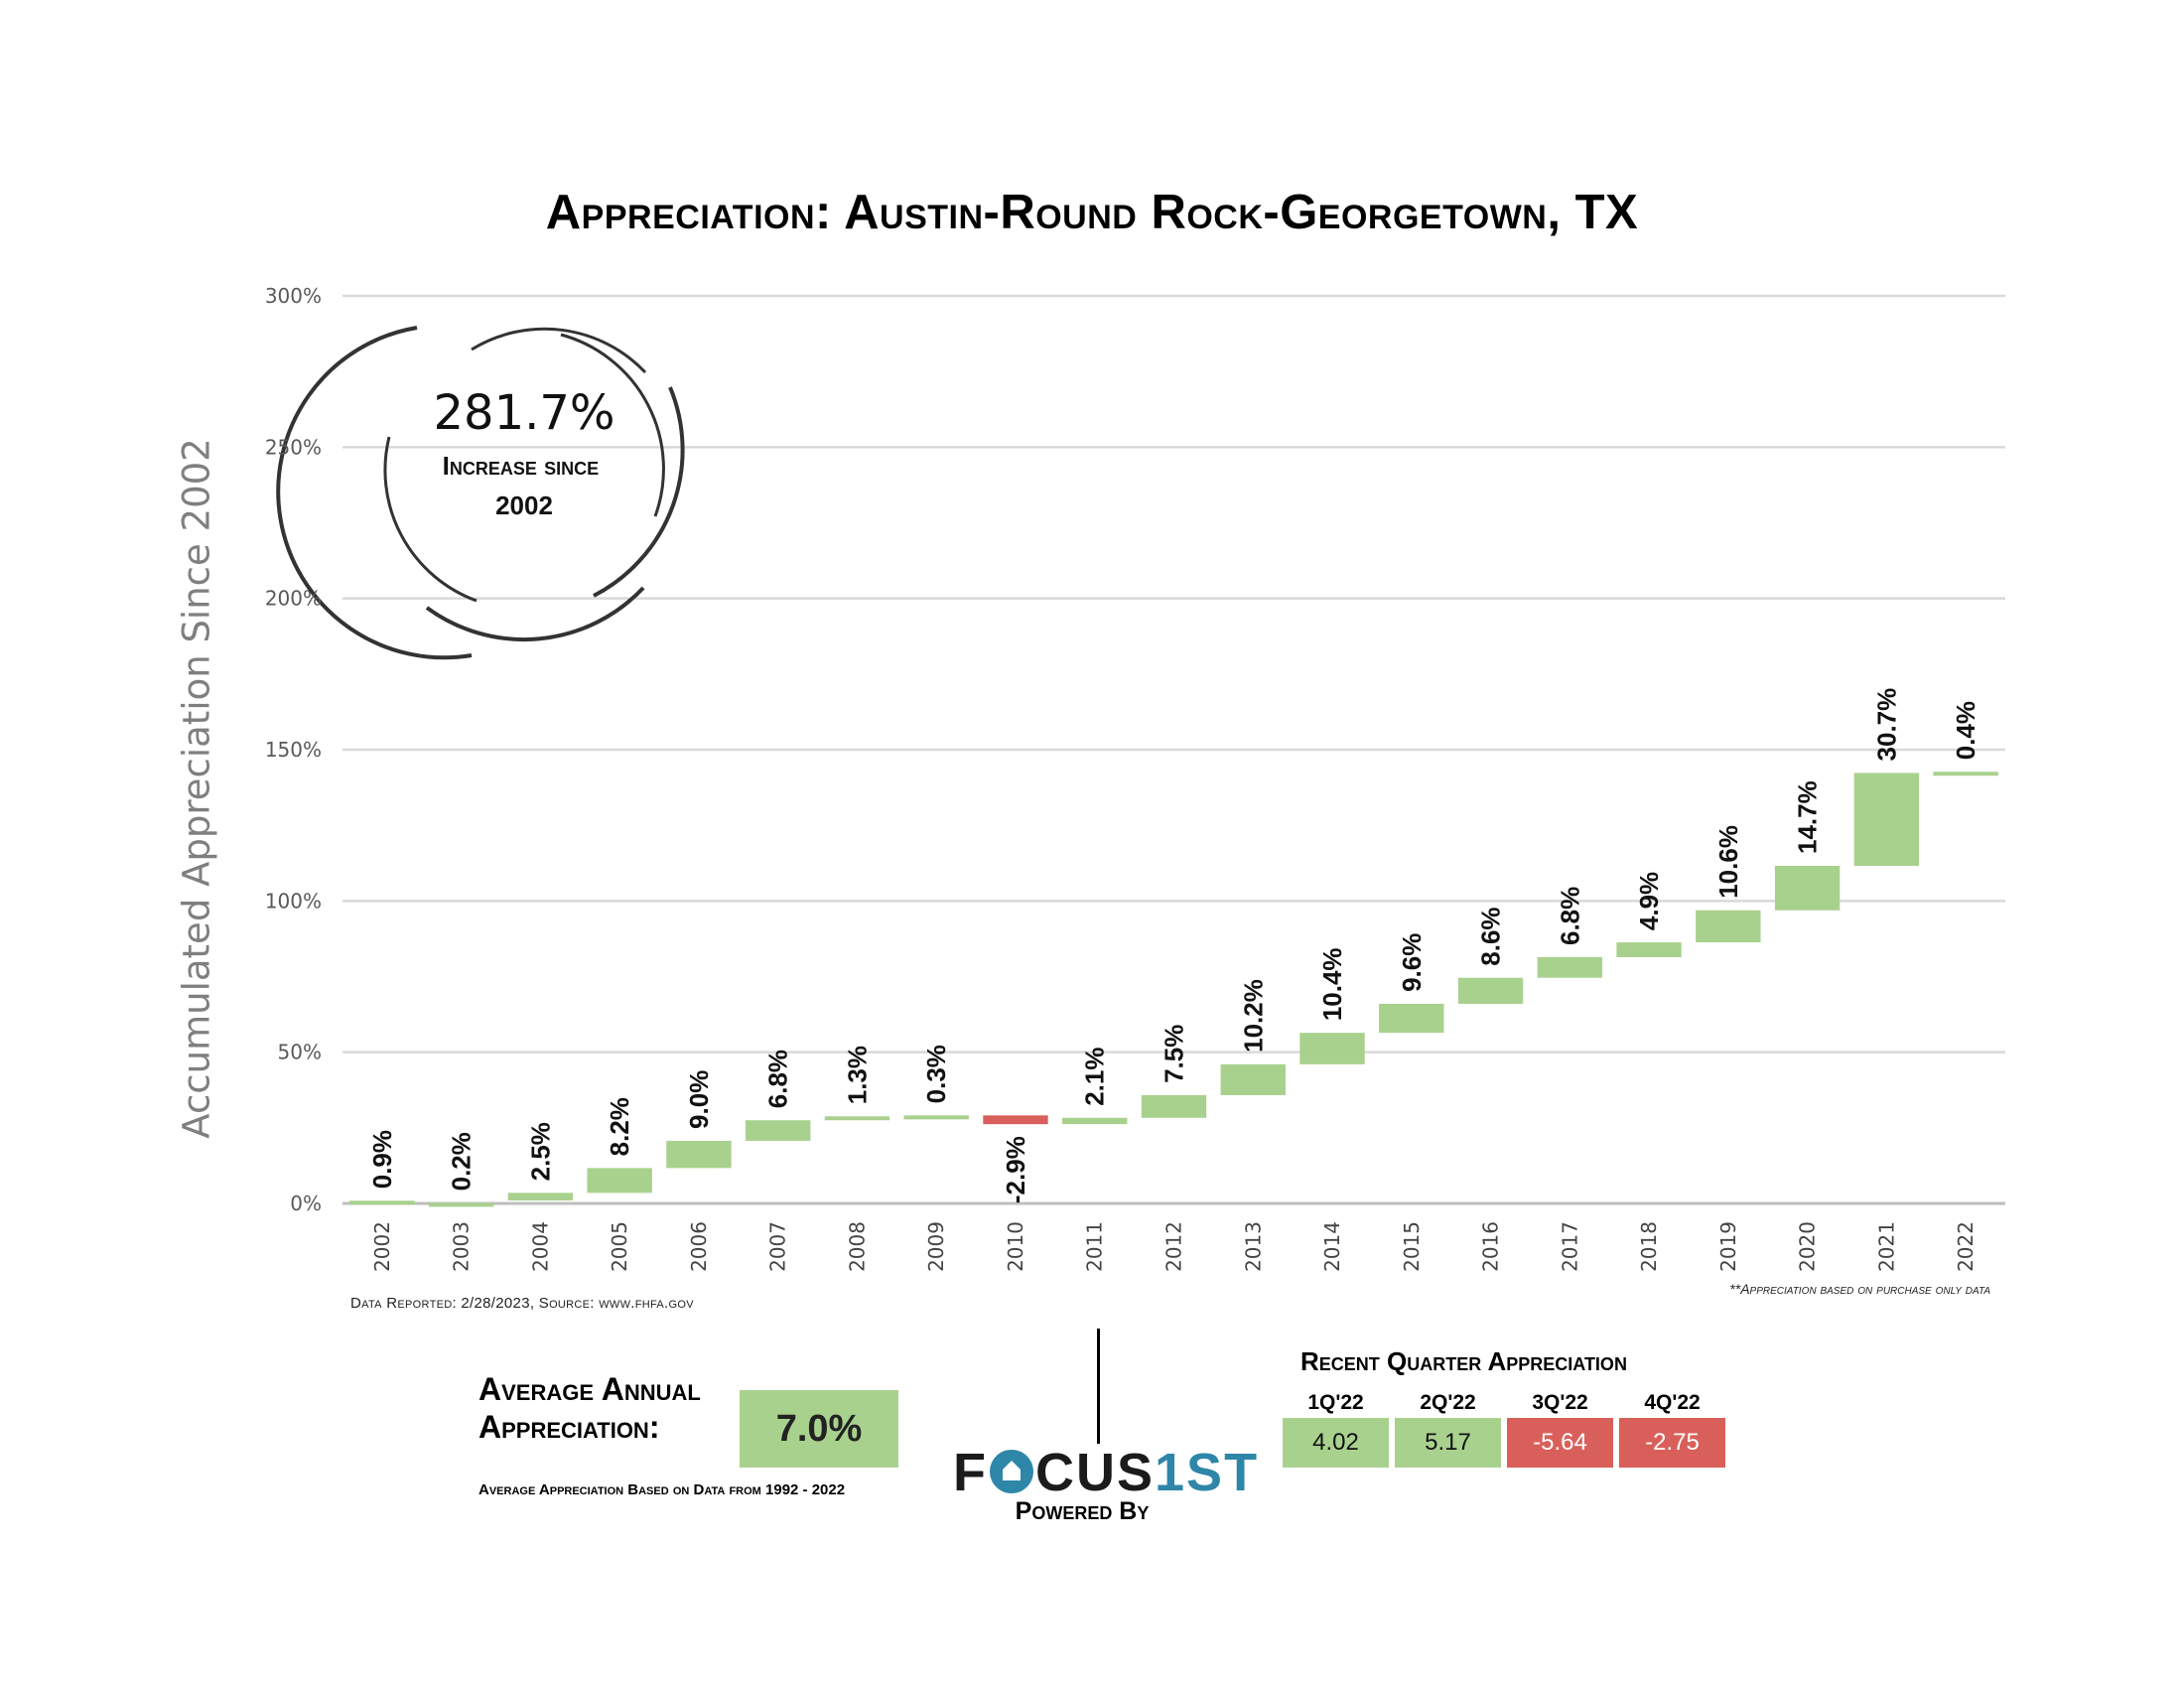 Image resolution: width=2184 pixels, height=1688 pixels. Describe the element at coordinates (1569, 916) in the screenshot. I see `data-label: 6.8%` at that location.